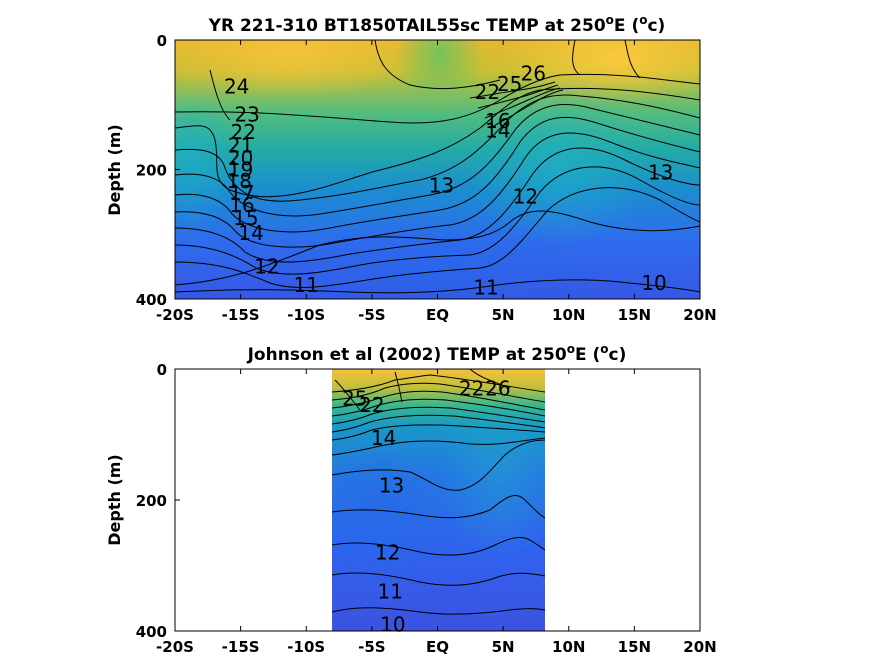 Image resolution: width=875 pixels, height=656 pixels. I want to click on contour-label: 17, so click(241, 193).